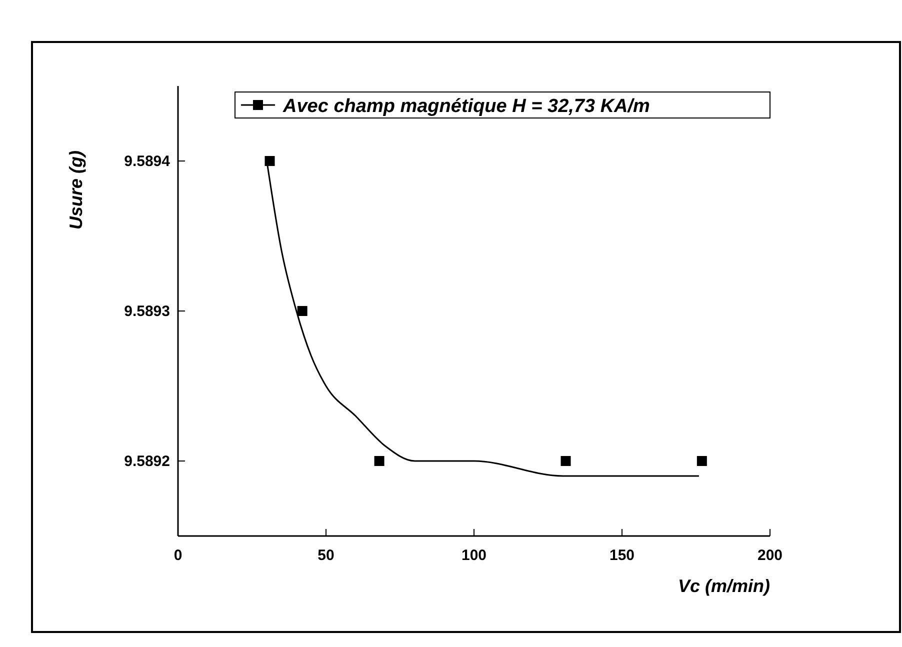  I want to click on x-tick-label: 0, so click(178, 555).